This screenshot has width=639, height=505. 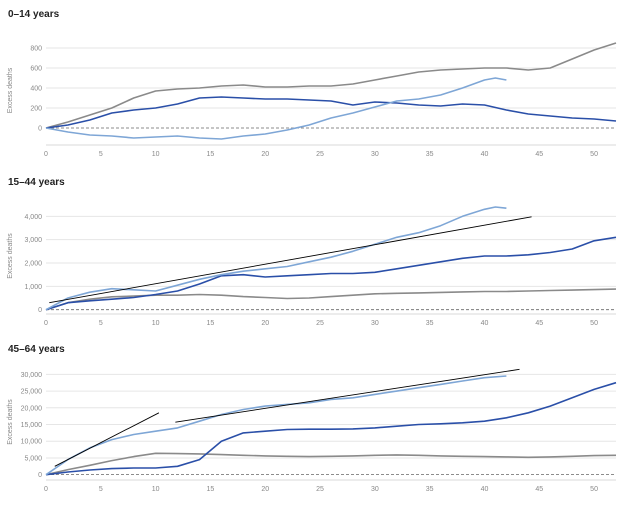 I want to click on y-tick-label: 200, so click(x=36, y=109).